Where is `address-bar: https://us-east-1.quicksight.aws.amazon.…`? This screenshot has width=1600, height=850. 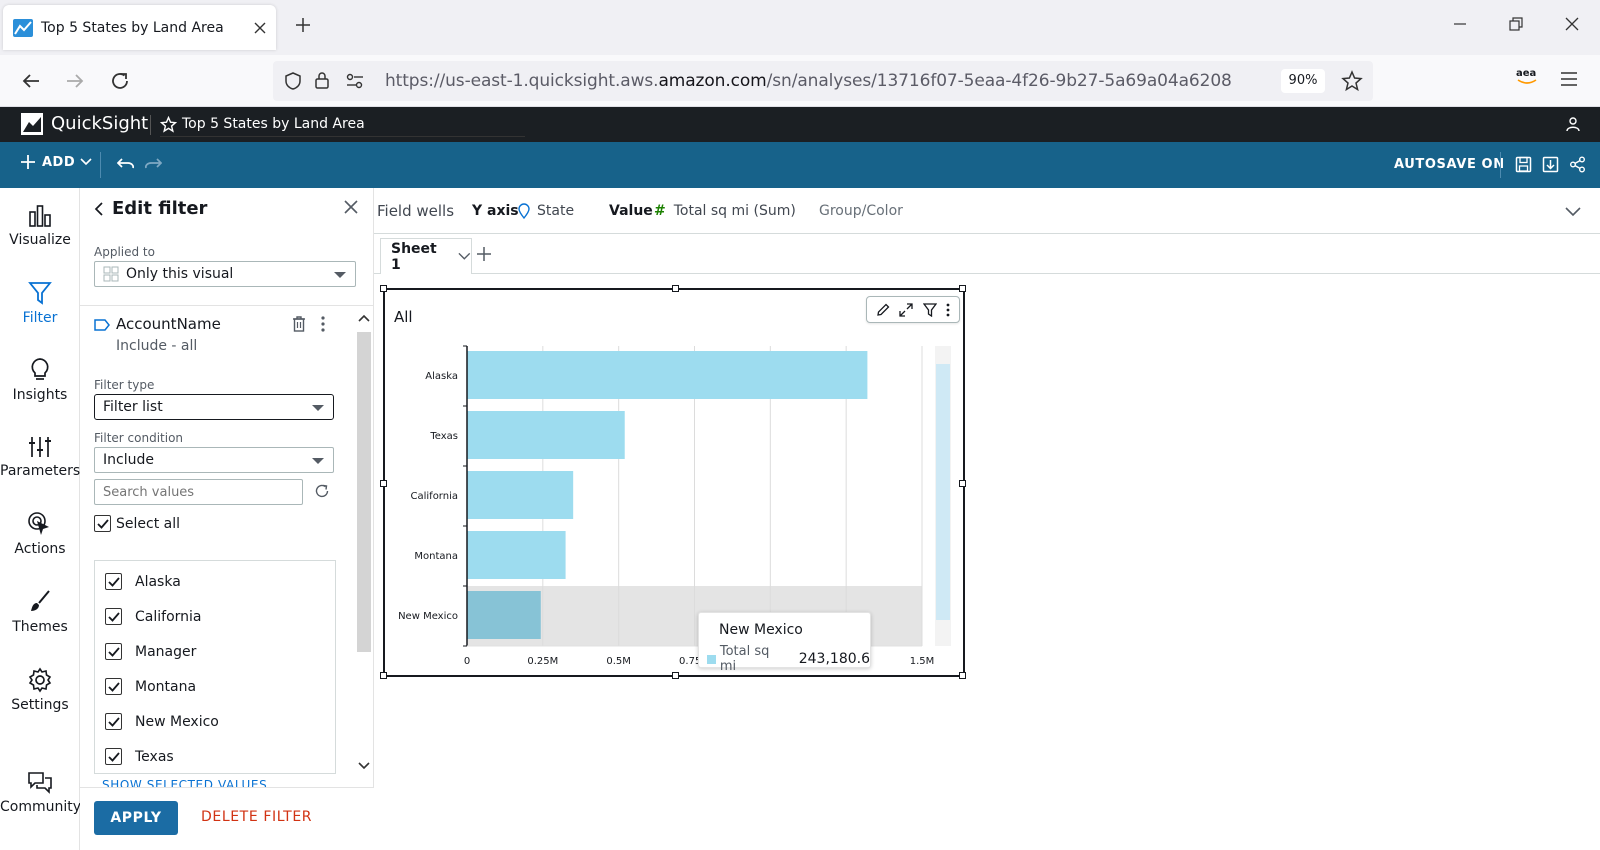 address-bar: https://us-east-1.quicksight.aws.amazon.… is located at coordinates (823, 81).